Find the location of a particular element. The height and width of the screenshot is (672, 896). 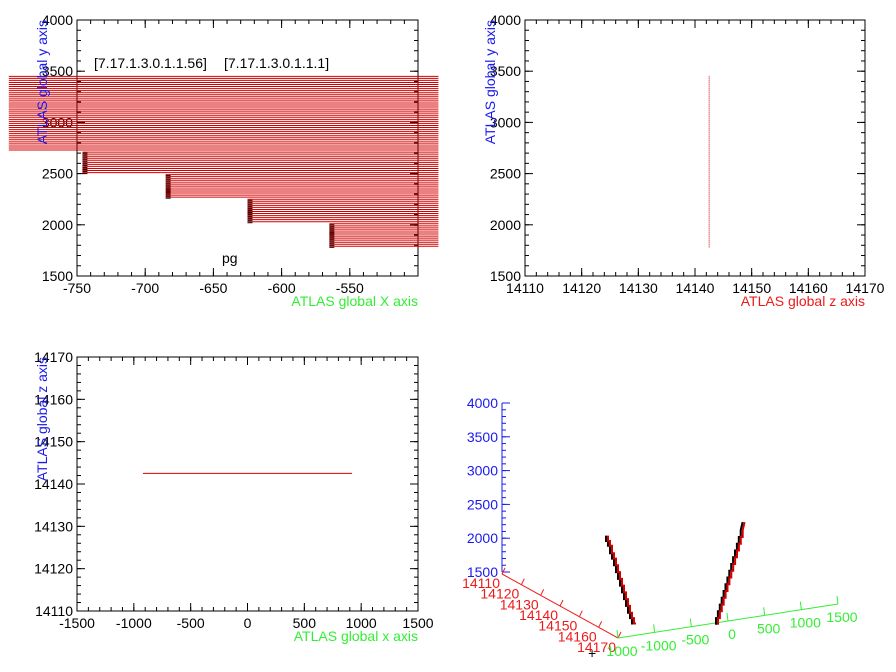

z-tick-label: 14130 is located at coordinates (519, 604).